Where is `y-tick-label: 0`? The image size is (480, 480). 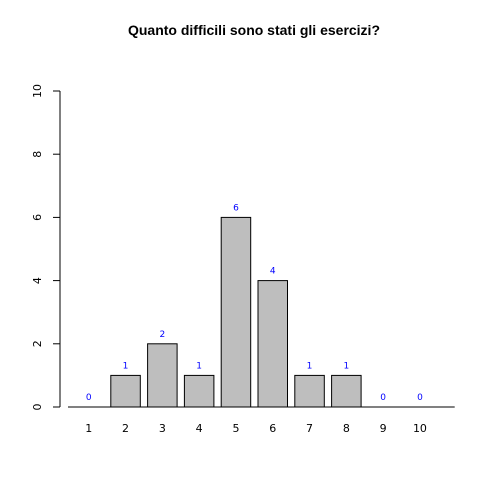
y-tick-label: 0 is located at coordinates (37, 407).